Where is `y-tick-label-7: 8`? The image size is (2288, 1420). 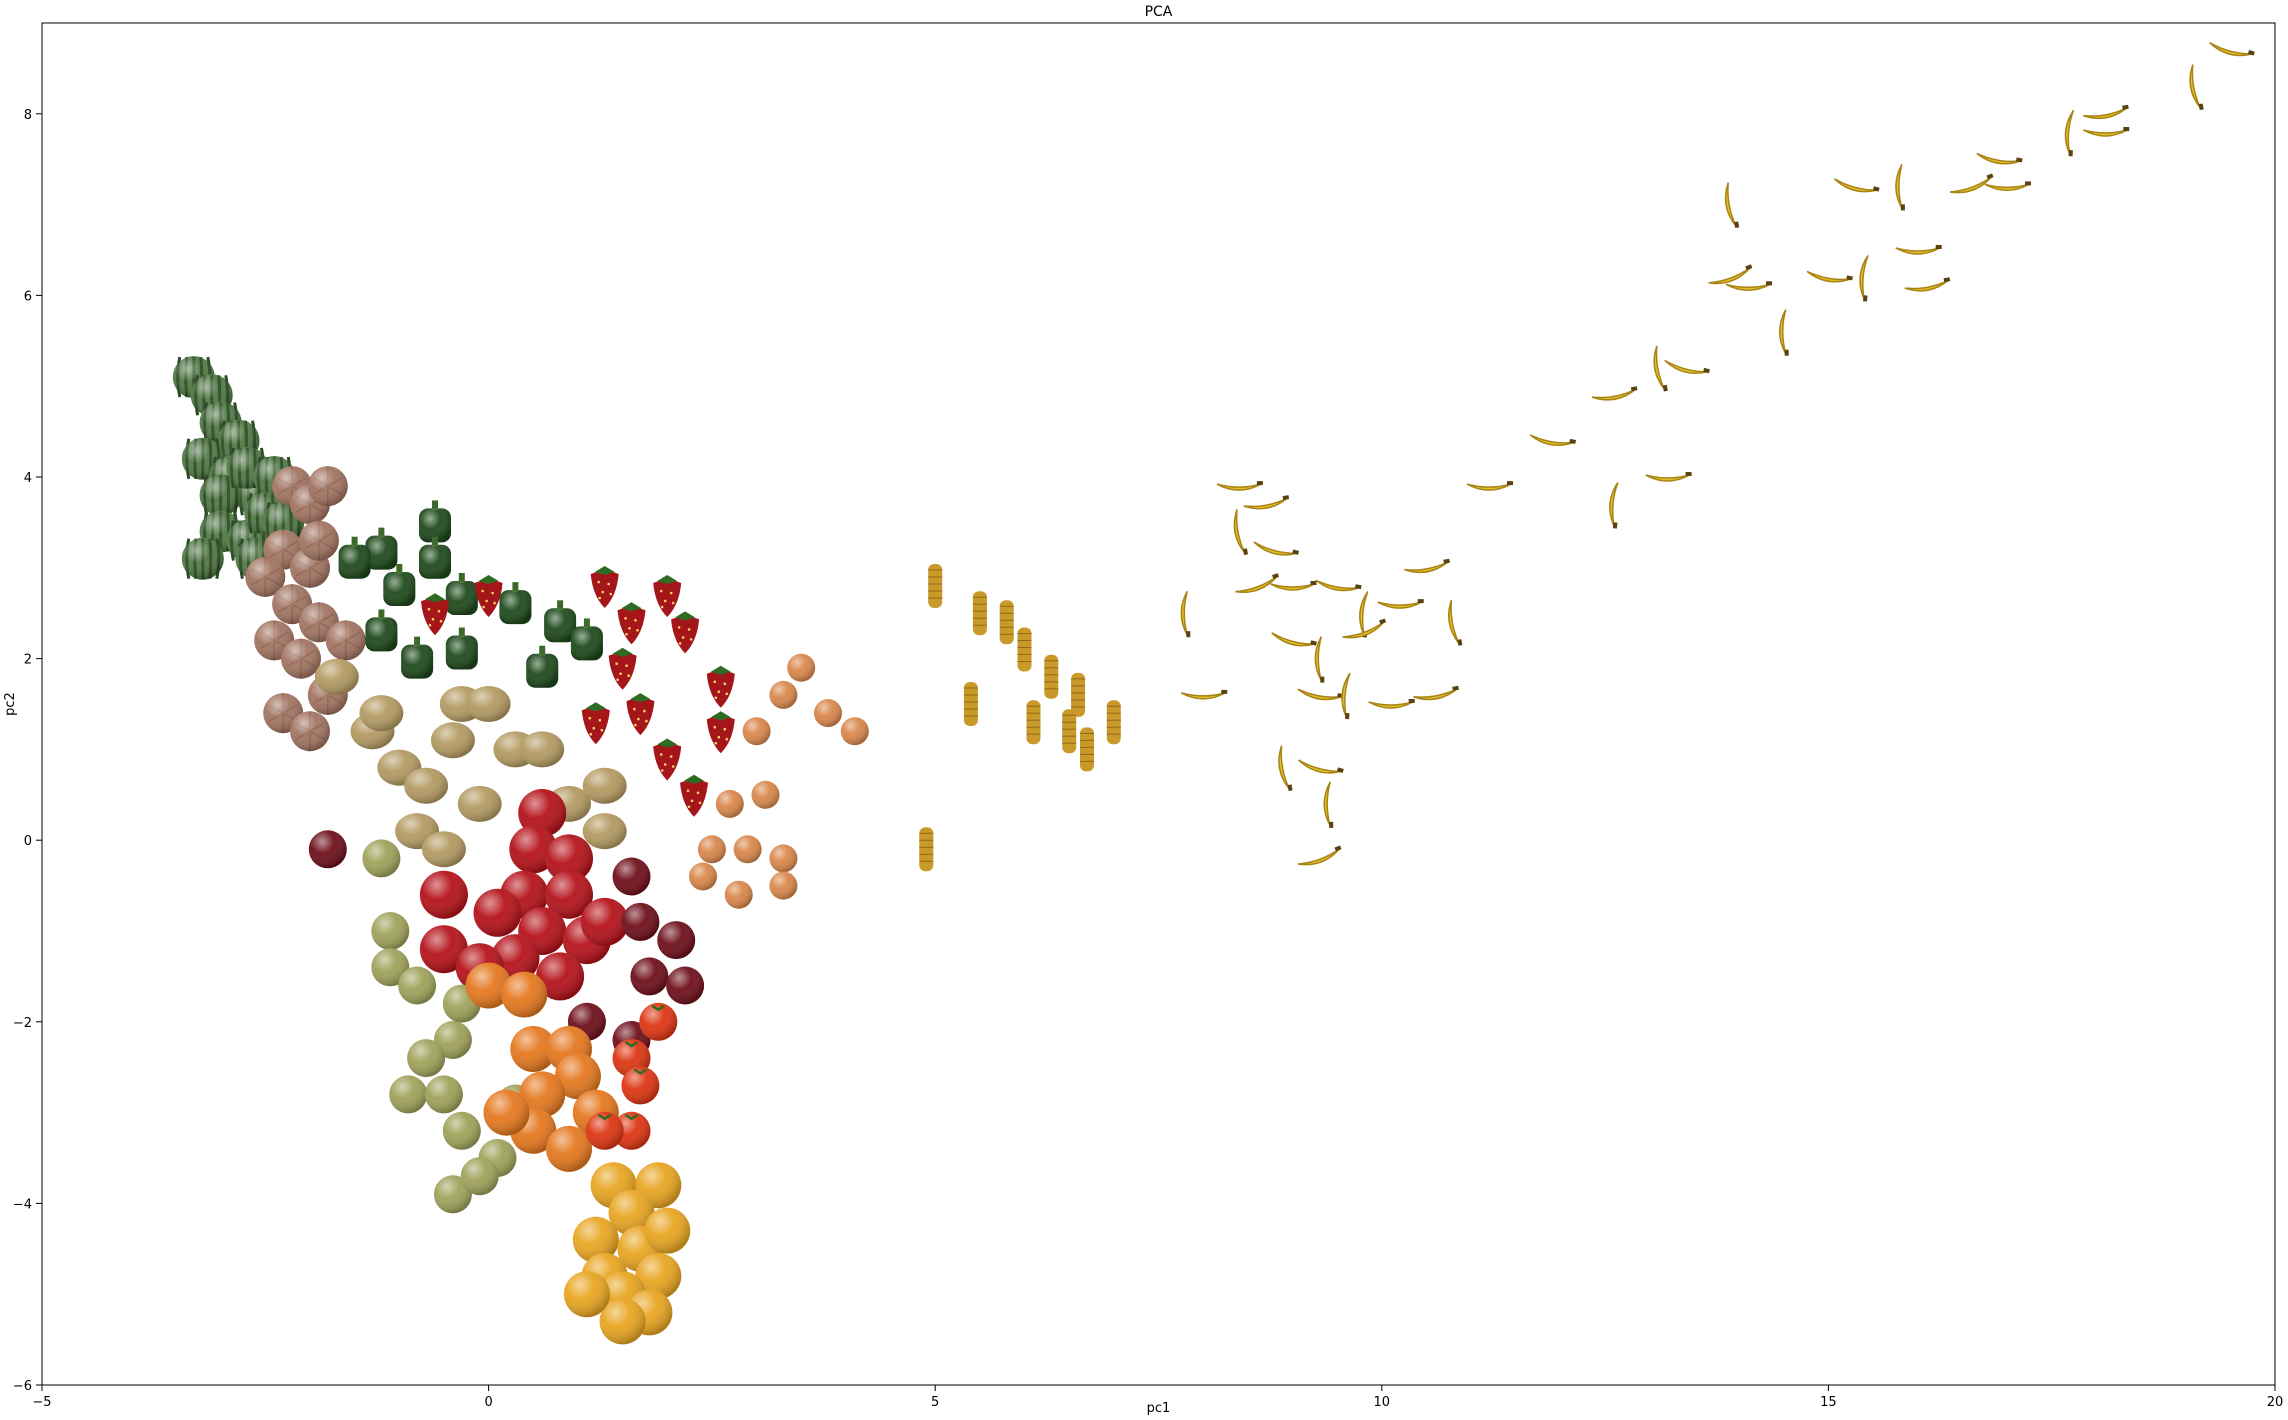 y-tick-label-7: 8 is located at coordinates (28, 115).